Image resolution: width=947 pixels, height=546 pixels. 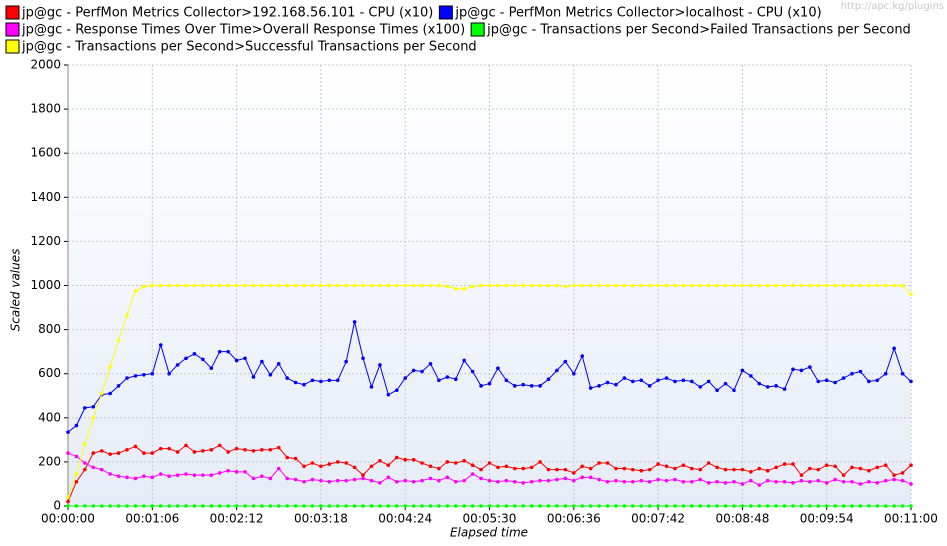 What do you see at coordinates (152, 519) in the screenshot?
I see `x-tick-label: 00:01:06` at bounding box center [152, 519].